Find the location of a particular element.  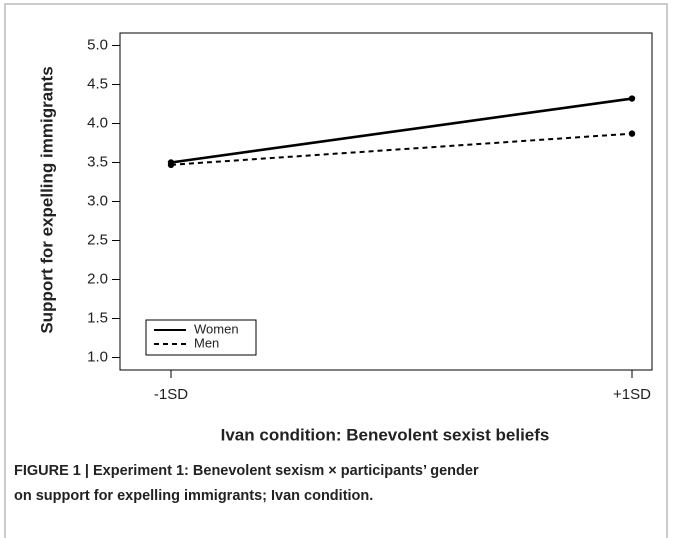

y-tick-label: 2.0 is located at coordinates (97, 278).